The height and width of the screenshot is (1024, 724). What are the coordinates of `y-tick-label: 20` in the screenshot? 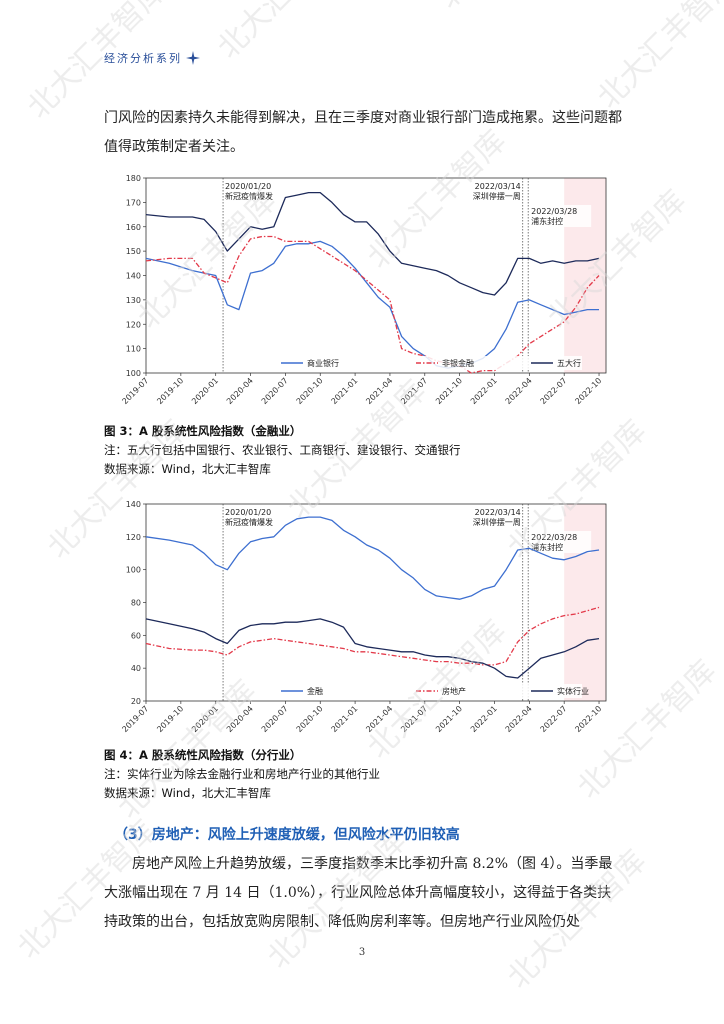 It's located at (136, 701).